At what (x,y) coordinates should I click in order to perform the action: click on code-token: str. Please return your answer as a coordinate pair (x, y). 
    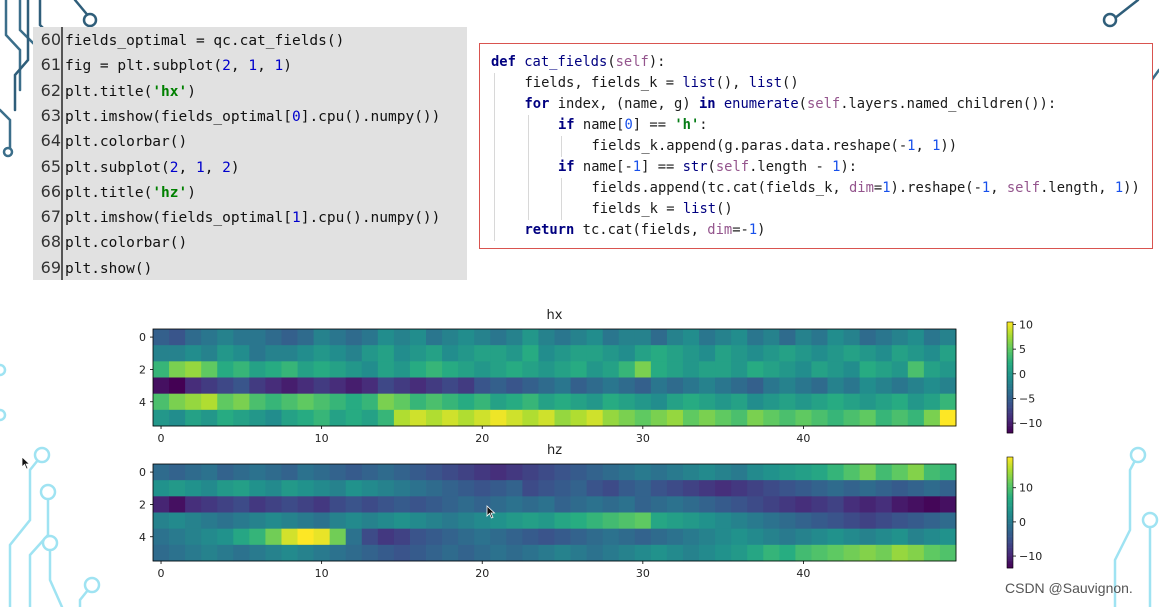
    Looking at the image, I should click on (695, 167).